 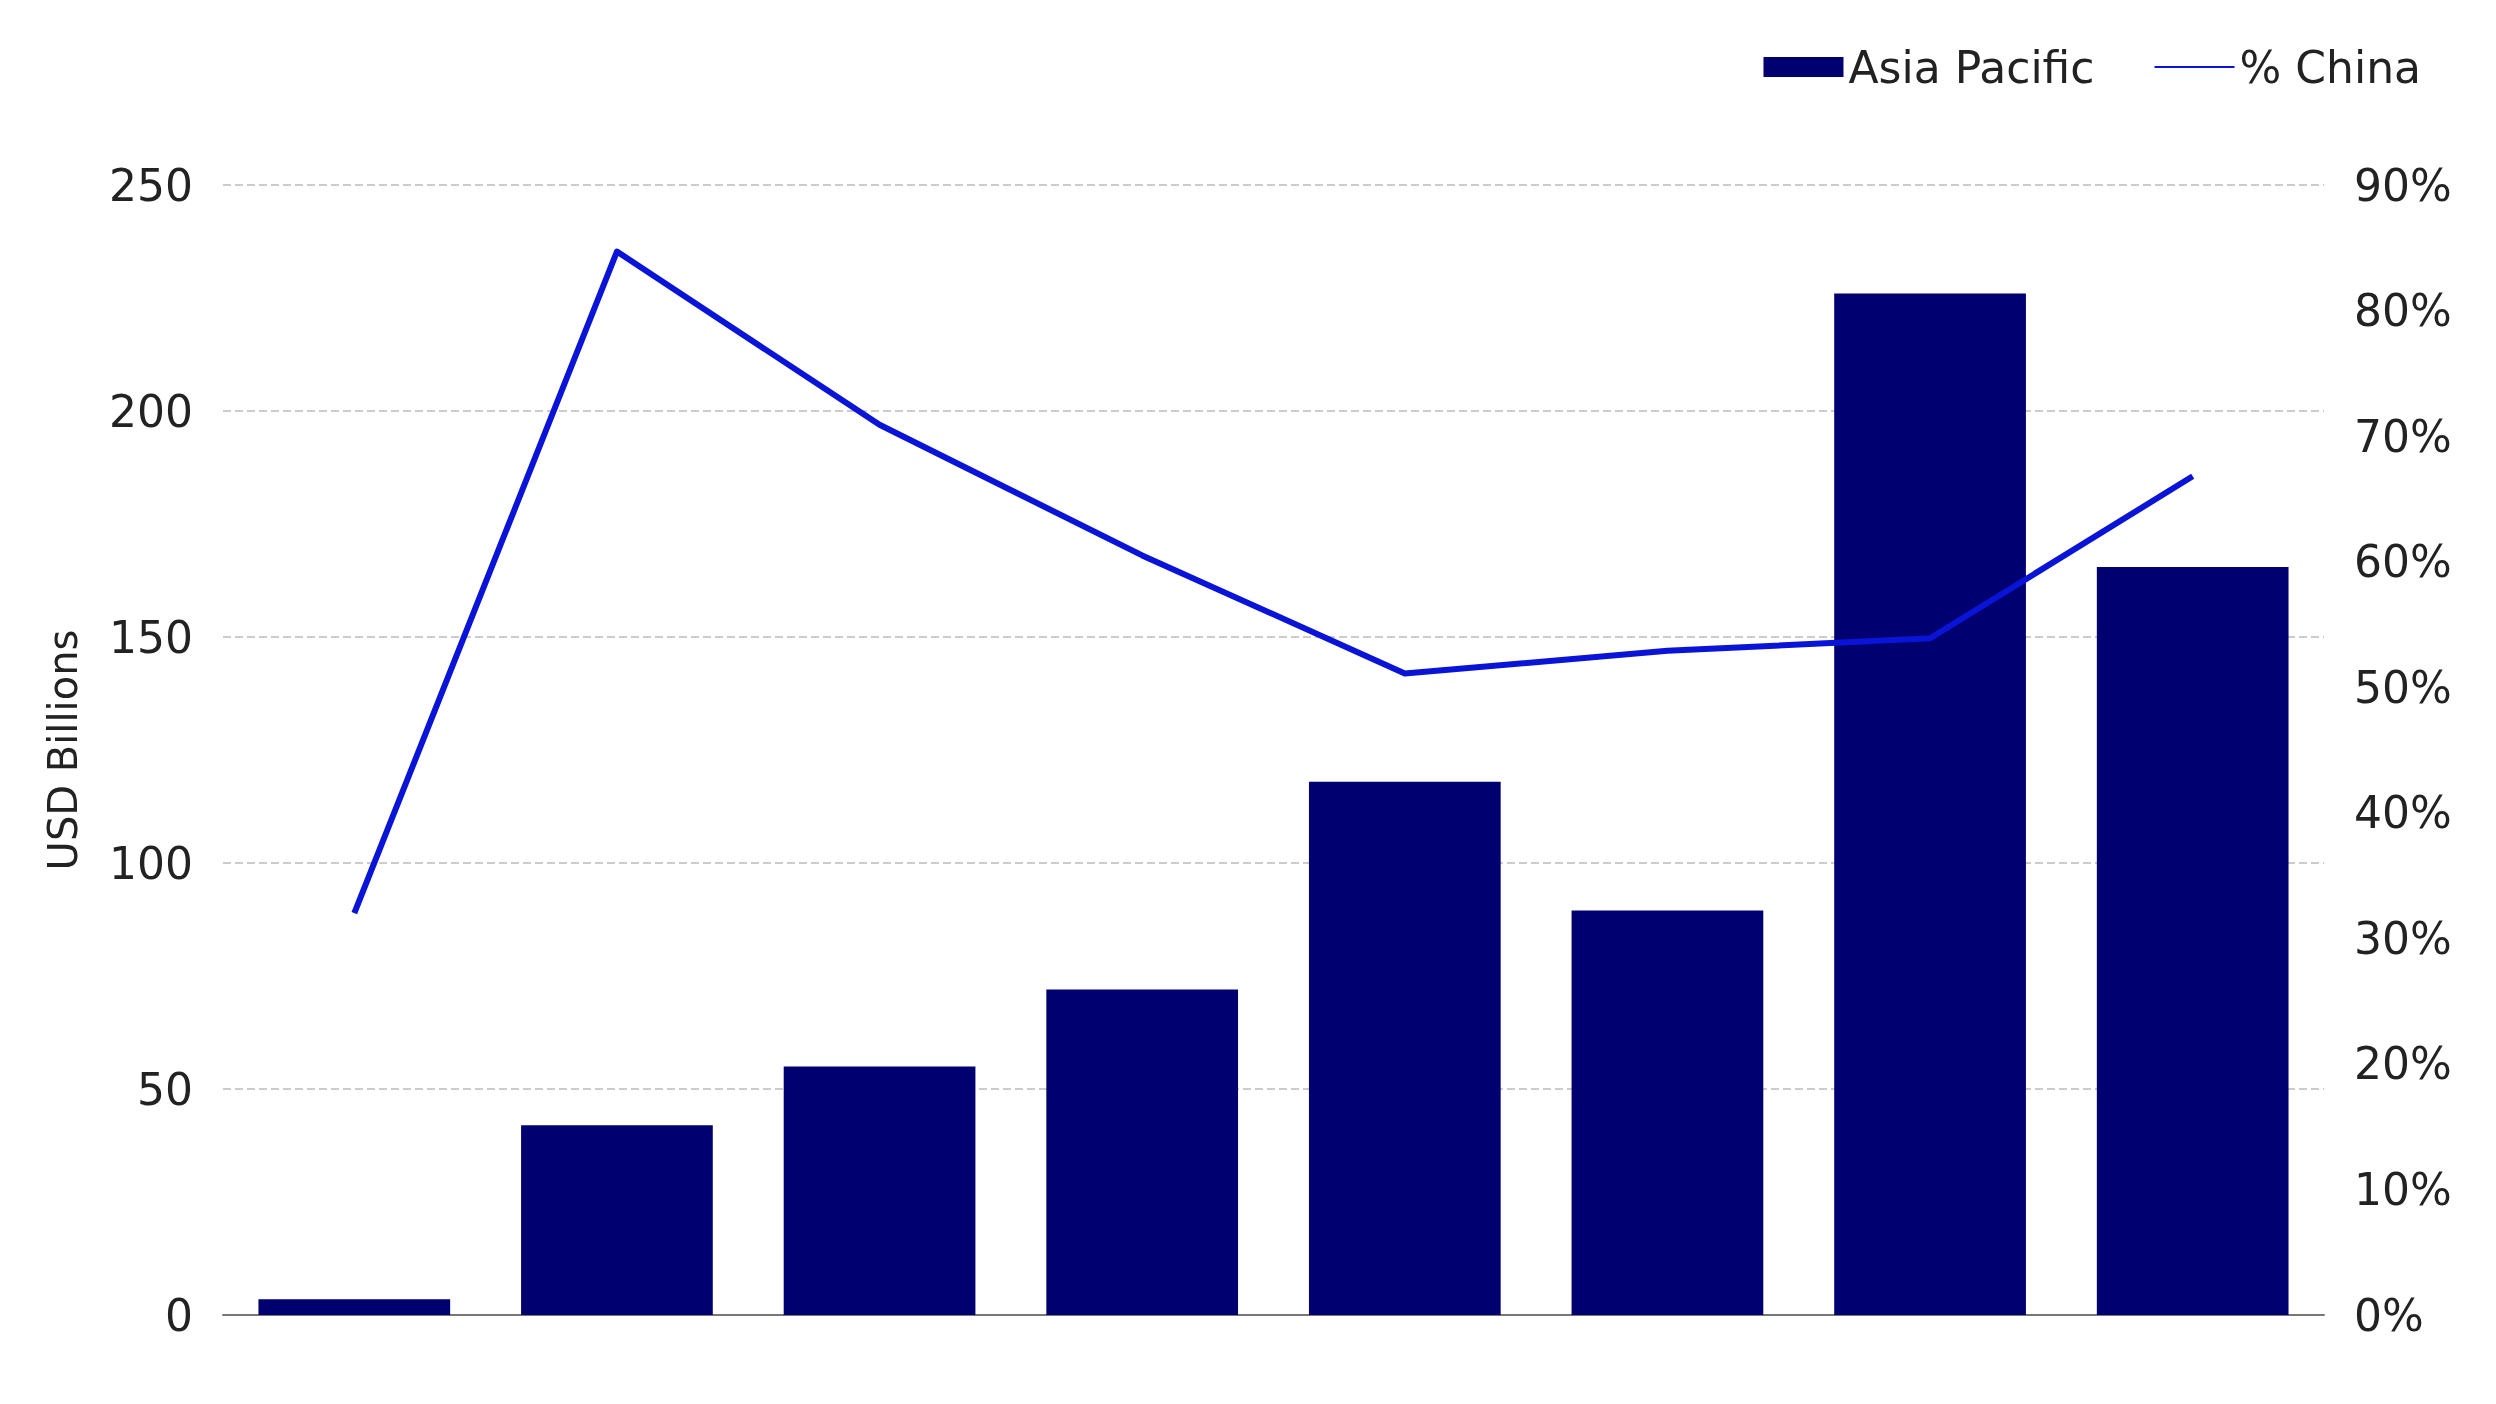 I want to click on y2-tick-label: 70%, so click(x=2403, y=436).